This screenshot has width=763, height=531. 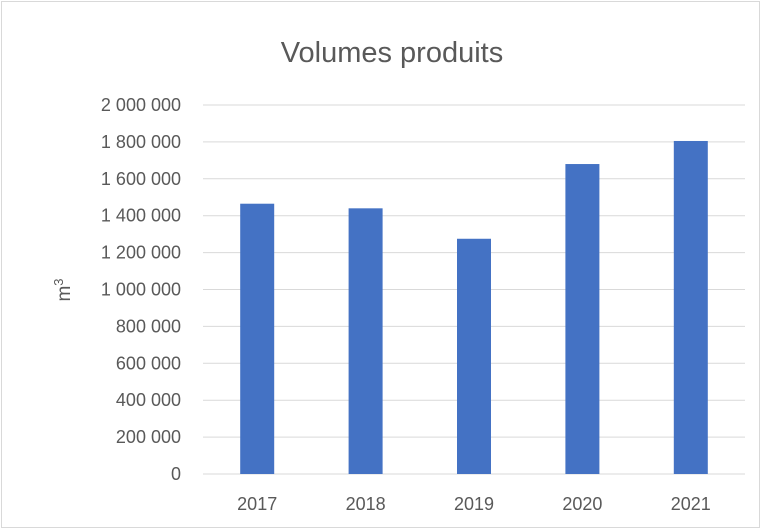 What do you see at coordinates (176, 474) in the screenshot?
I see `y-tick-label: 0` at bounding box center [176, 474].